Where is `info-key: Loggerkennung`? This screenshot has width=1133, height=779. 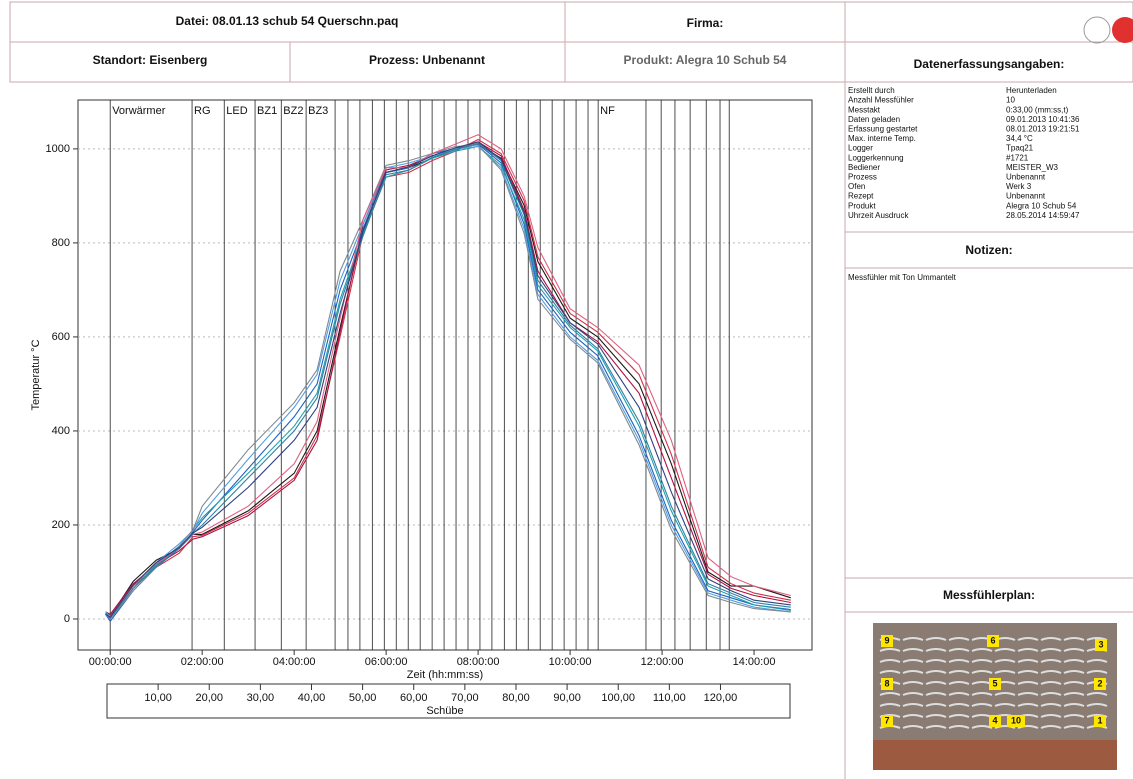
info-key: Loggerkennung is located at coordinates (876, 157).